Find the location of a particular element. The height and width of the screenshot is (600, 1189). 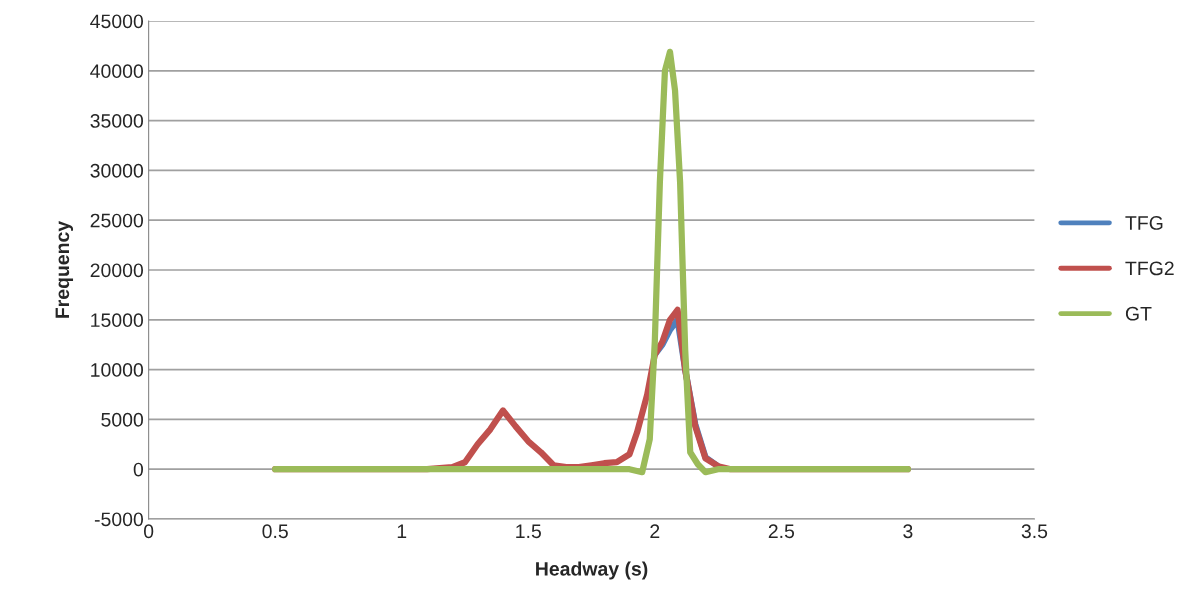

x-tick-label: 2 is located at coordinates (655, 531).